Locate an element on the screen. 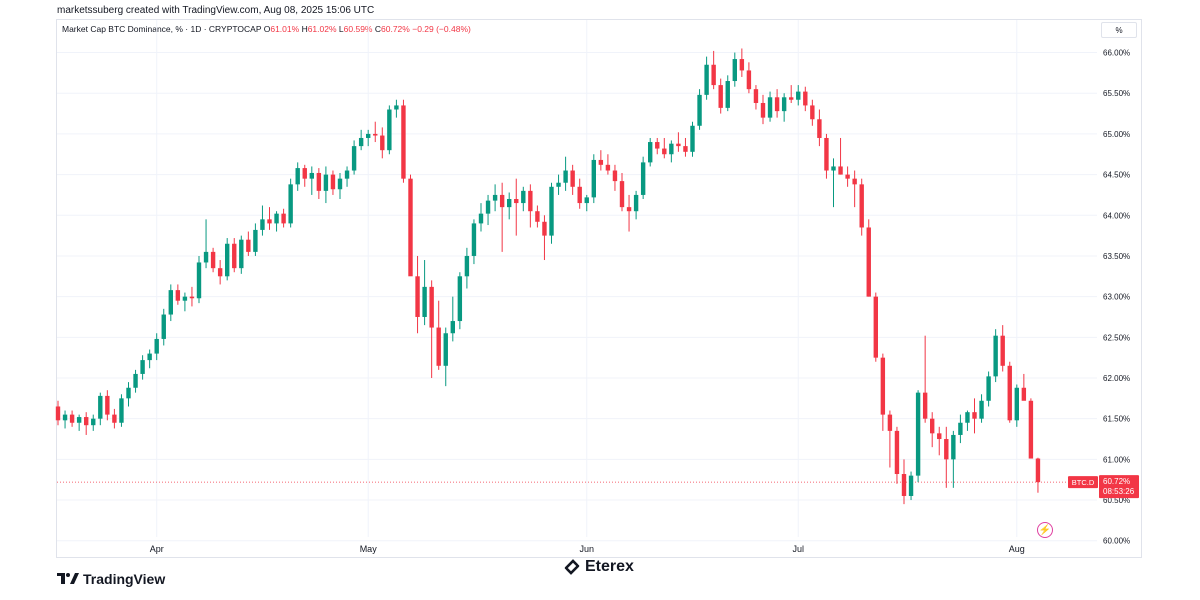 The height and width of the screenshot is (600, 1200). y-tick-label: 61.50% is located at coordinates (1116, 419).